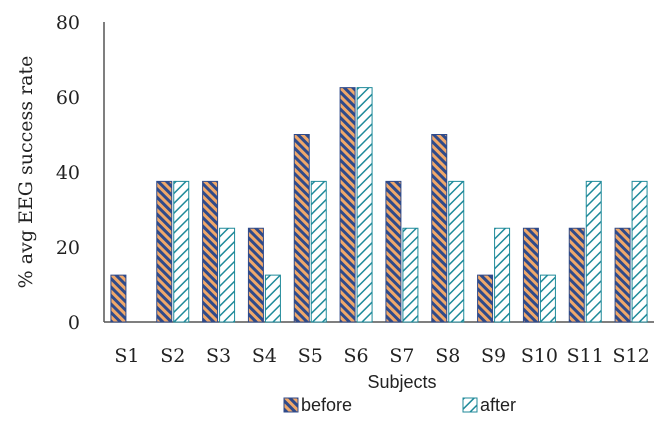 The image size is (658, 422). I want to click on x-tick-label: S4, so click(264, 356).